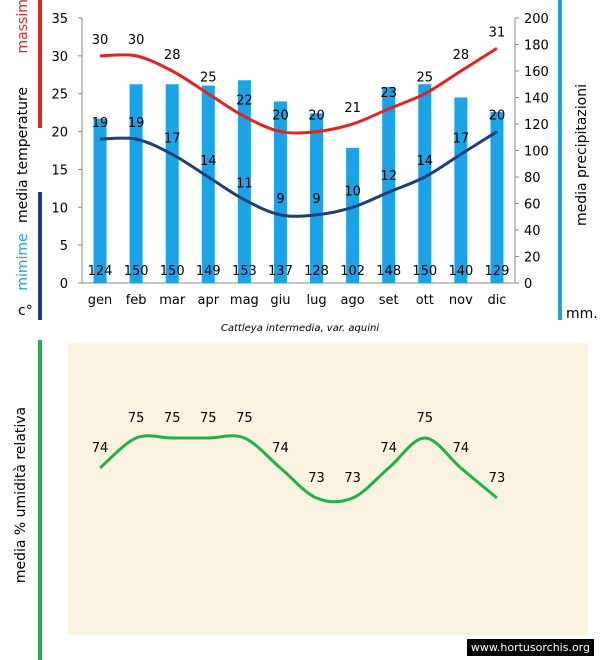  What do you see at coordinates (497, 32) in the screenshot?
I see `max-temperature-label: 31` at bounding box center [497, 32].